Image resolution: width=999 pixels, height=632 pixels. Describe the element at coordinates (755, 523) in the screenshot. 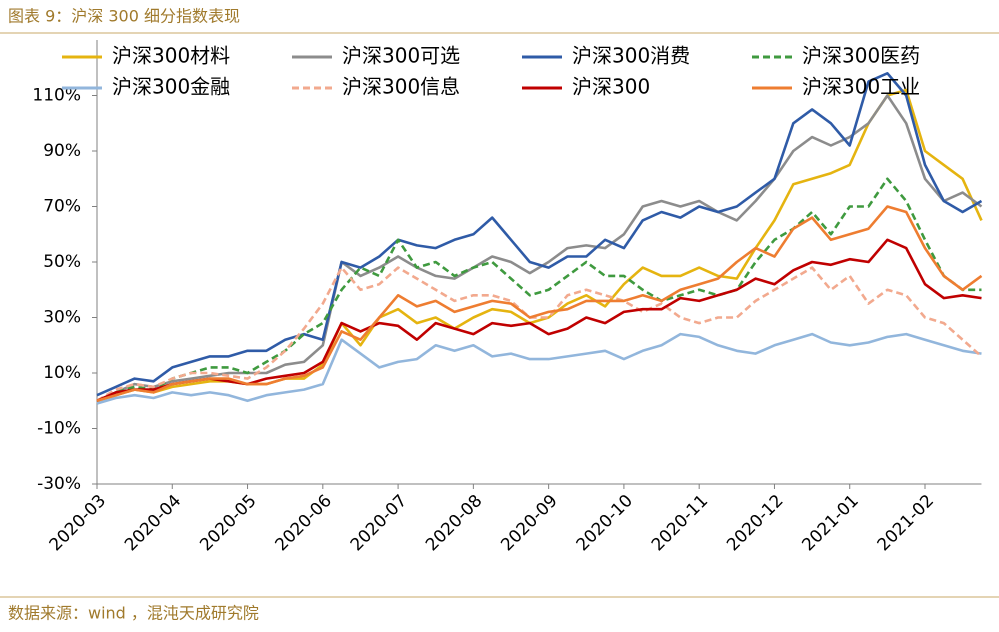

I see `x-tick-label: 2020-12` at that location.